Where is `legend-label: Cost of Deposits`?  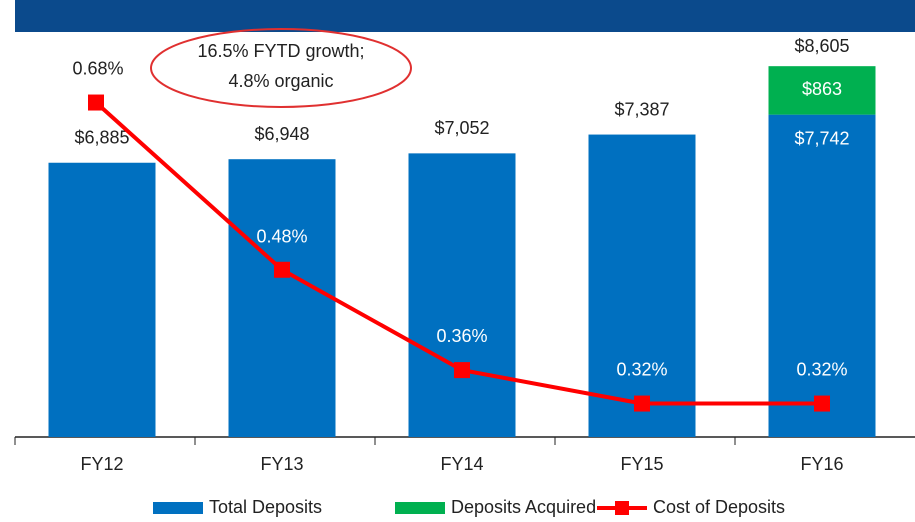
legend-label: Cost of Deposits is located at coordinates (719, 507).